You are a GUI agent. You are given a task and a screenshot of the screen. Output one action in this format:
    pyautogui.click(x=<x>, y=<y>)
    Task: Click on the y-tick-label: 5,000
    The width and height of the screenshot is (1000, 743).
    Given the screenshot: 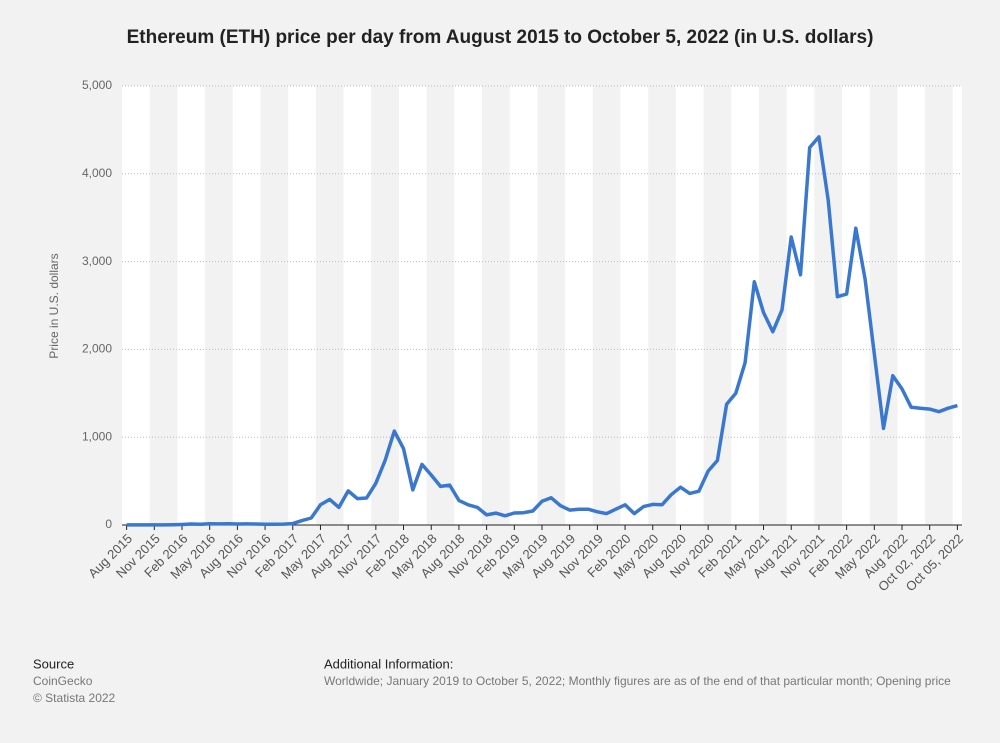 What is the action you would take?
    pyautogui.click(x=97, y=85)
    